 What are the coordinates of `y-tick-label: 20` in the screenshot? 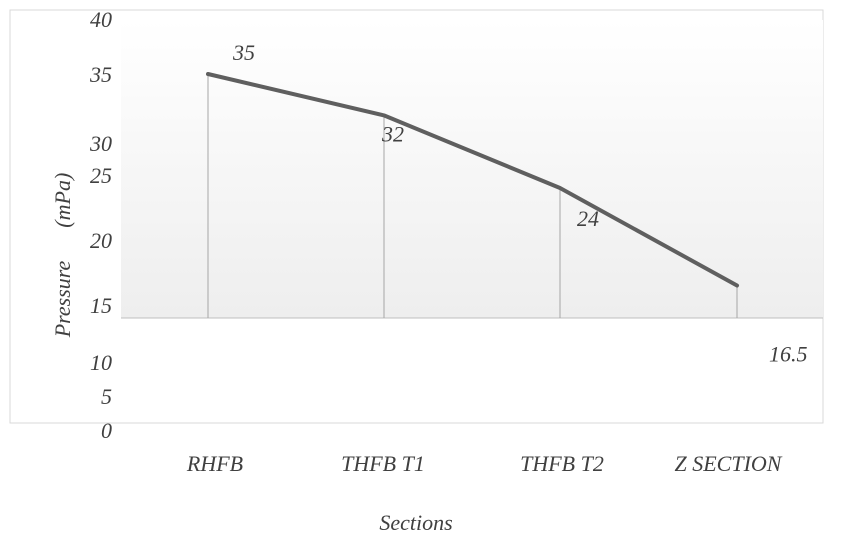 It's located at (101, 240).